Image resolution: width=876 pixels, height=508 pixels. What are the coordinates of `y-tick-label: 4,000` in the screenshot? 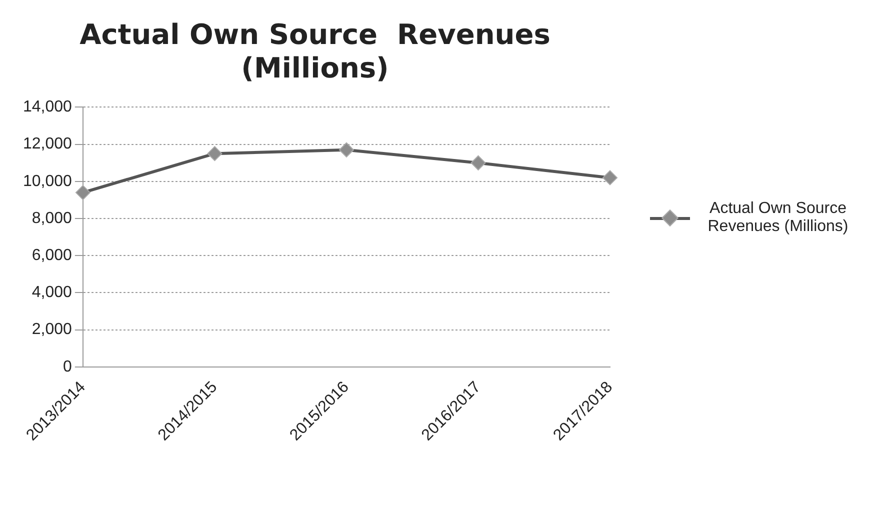 It's located at (52, 293).